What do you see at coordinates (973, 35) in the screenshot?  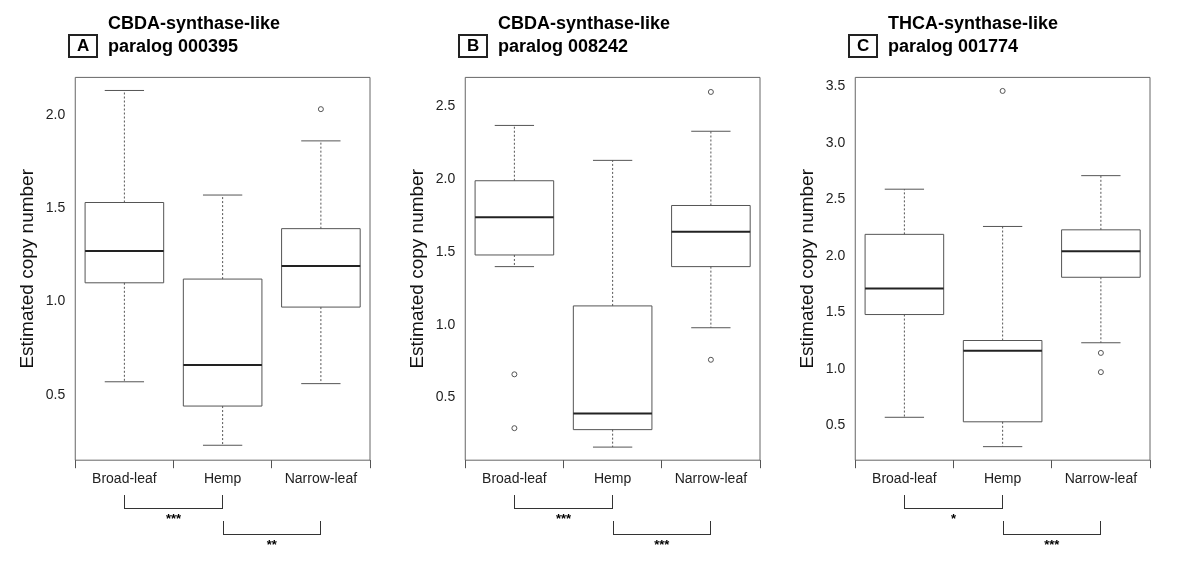 I see `chart-title: THCA-synthase-like paralog 001774` at bounding box center [973, 35].